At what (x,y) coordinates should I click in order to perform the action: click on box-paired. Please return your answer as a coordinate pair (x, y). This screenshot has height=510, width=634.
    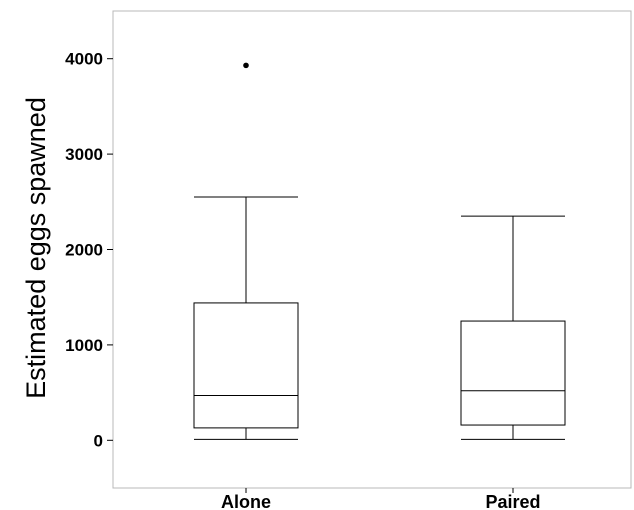
    Looking at the image, I should click on (513, 327).